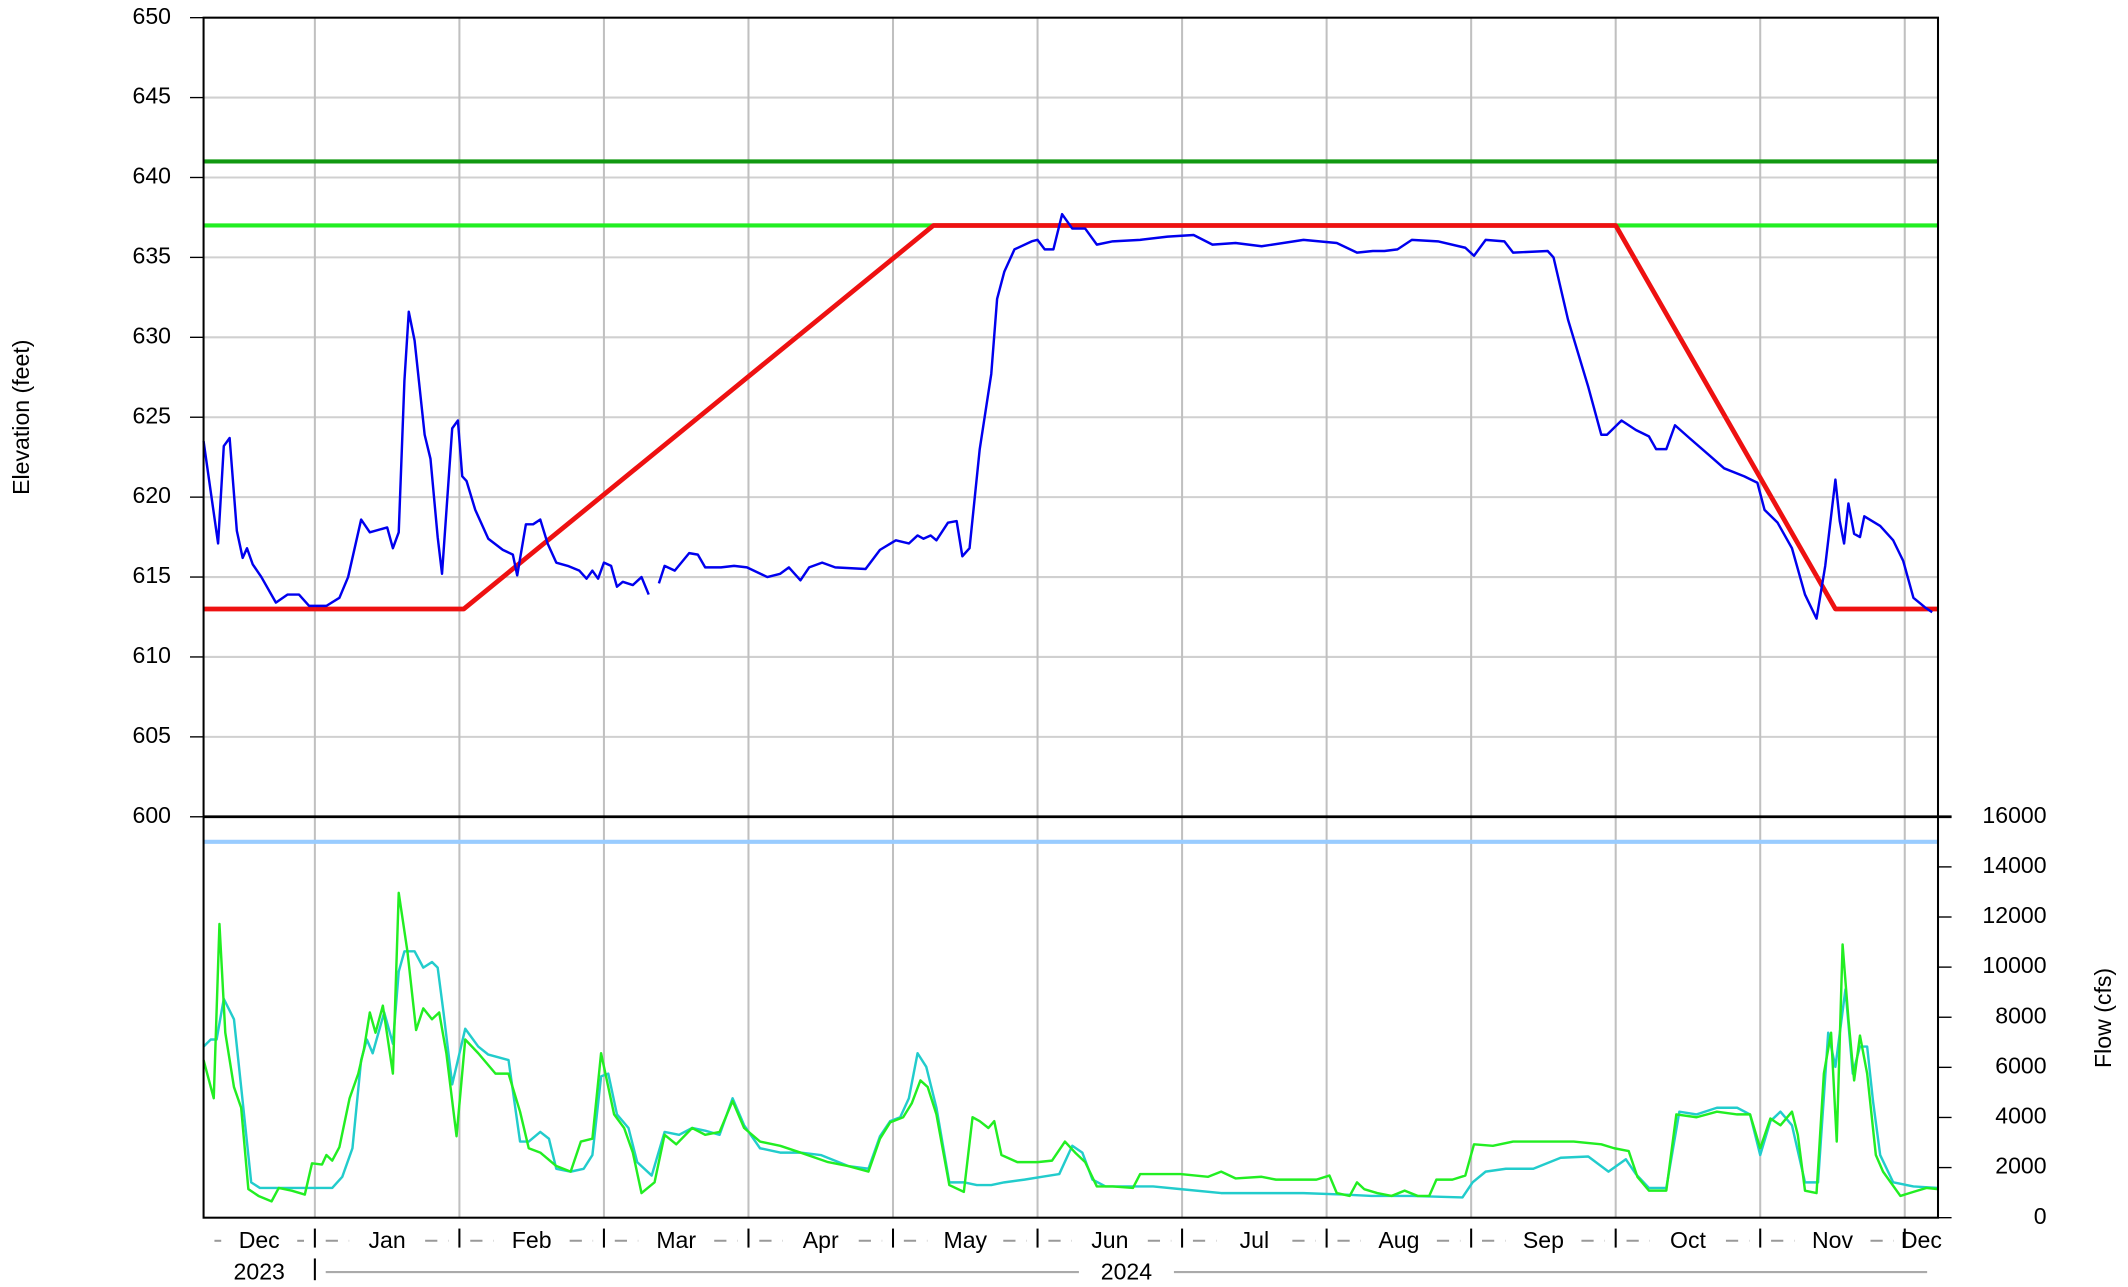 Image resolution: width=2128 pixels, height=1287 pixels. I want to click on y-tick-label: 650, so click(152, 16).